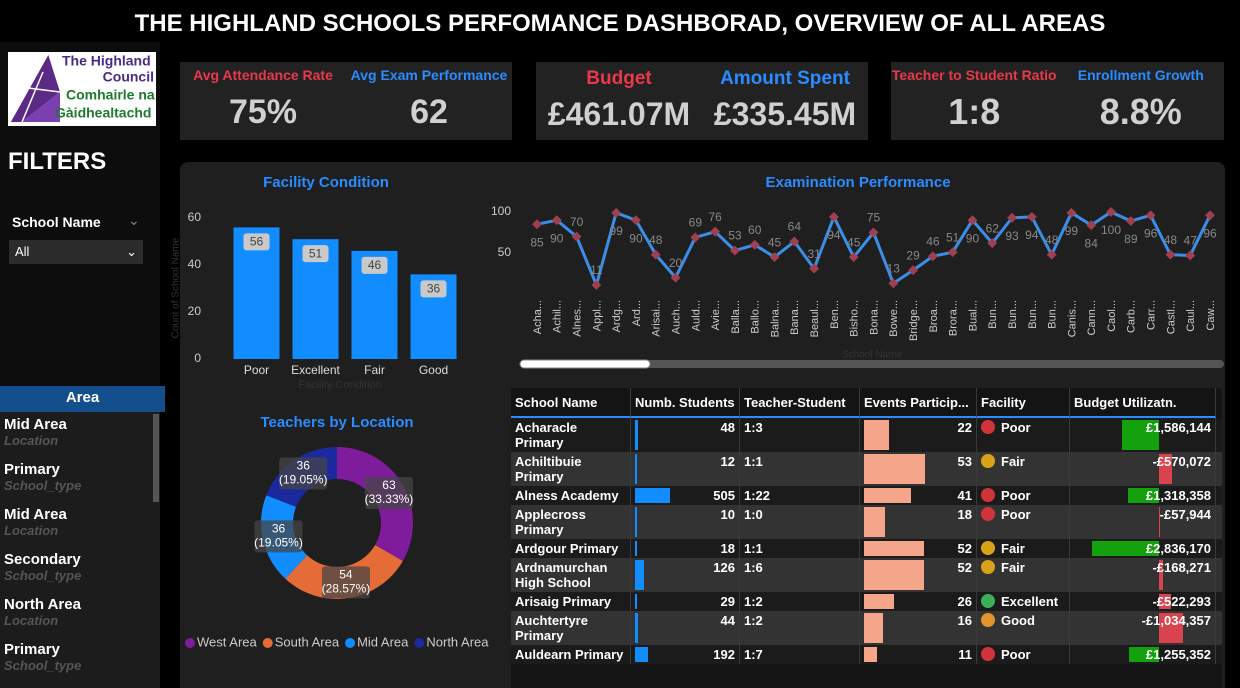  Describe the element at coordinates (619, 78) in the screenshot. I see `kpi-label: Budget` at that location.